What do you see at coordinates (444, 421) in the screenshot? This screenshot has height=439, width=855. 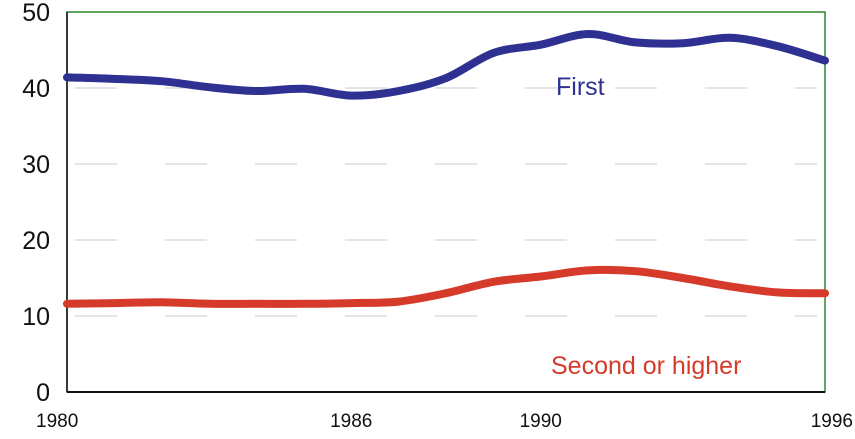 I see `x-tick-labels: 1980 1986 1990 1996` at bounding box center [444, 421].